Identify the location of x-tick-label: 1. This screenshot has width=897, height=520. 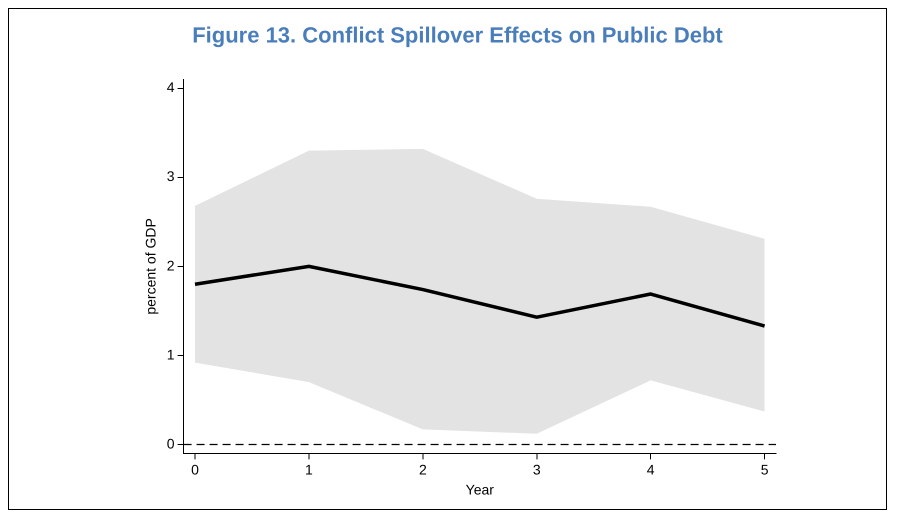
(309, 470).